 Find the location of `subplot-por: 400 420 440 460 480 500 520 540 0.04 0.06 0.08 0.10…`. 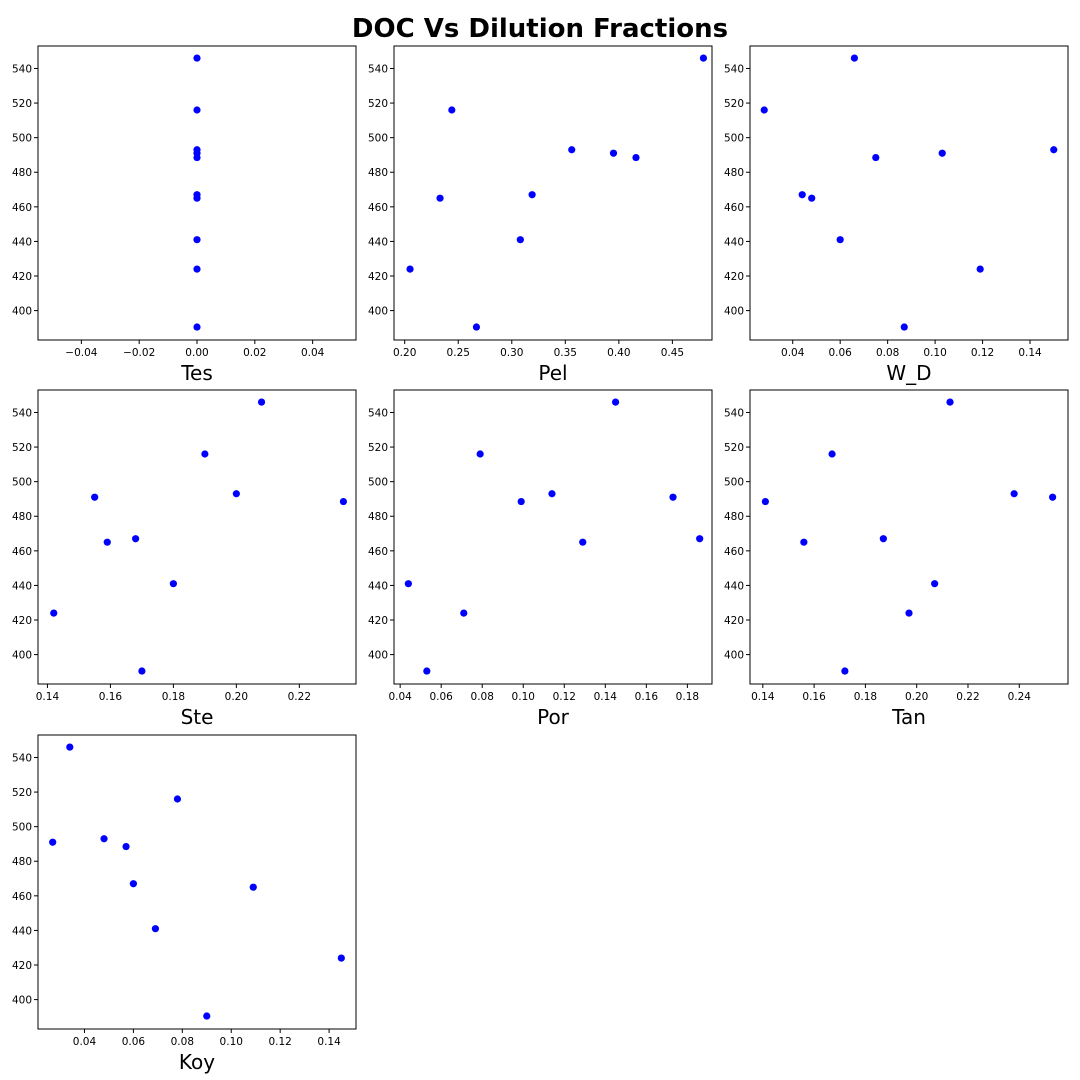

subplot-por: 400 420 440 460 480 500 520 540 0.04 0.06 0.08 0.10… is located at coordinates (540, 559).